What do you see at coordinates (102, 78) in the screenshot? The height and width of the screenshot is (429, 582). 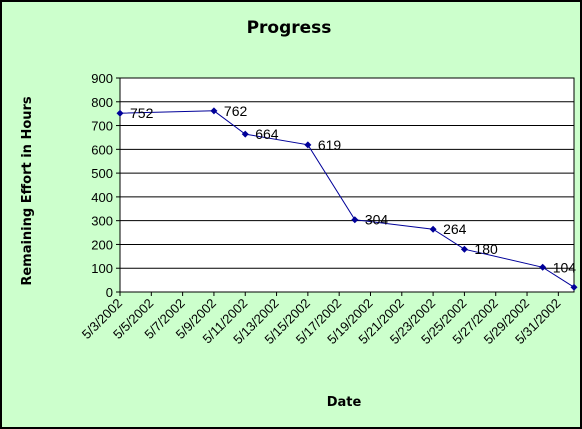 I see `y-tick-label: 900` at bounding box center [102, 78].